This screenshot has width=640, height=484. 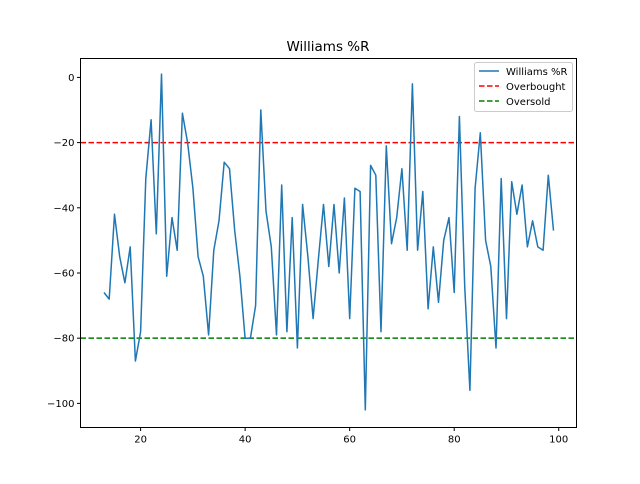 What do you see at coordinates (71, 78) in the screenshot?
I see `y-tick-label: 0` at bounding box center [71, 78].